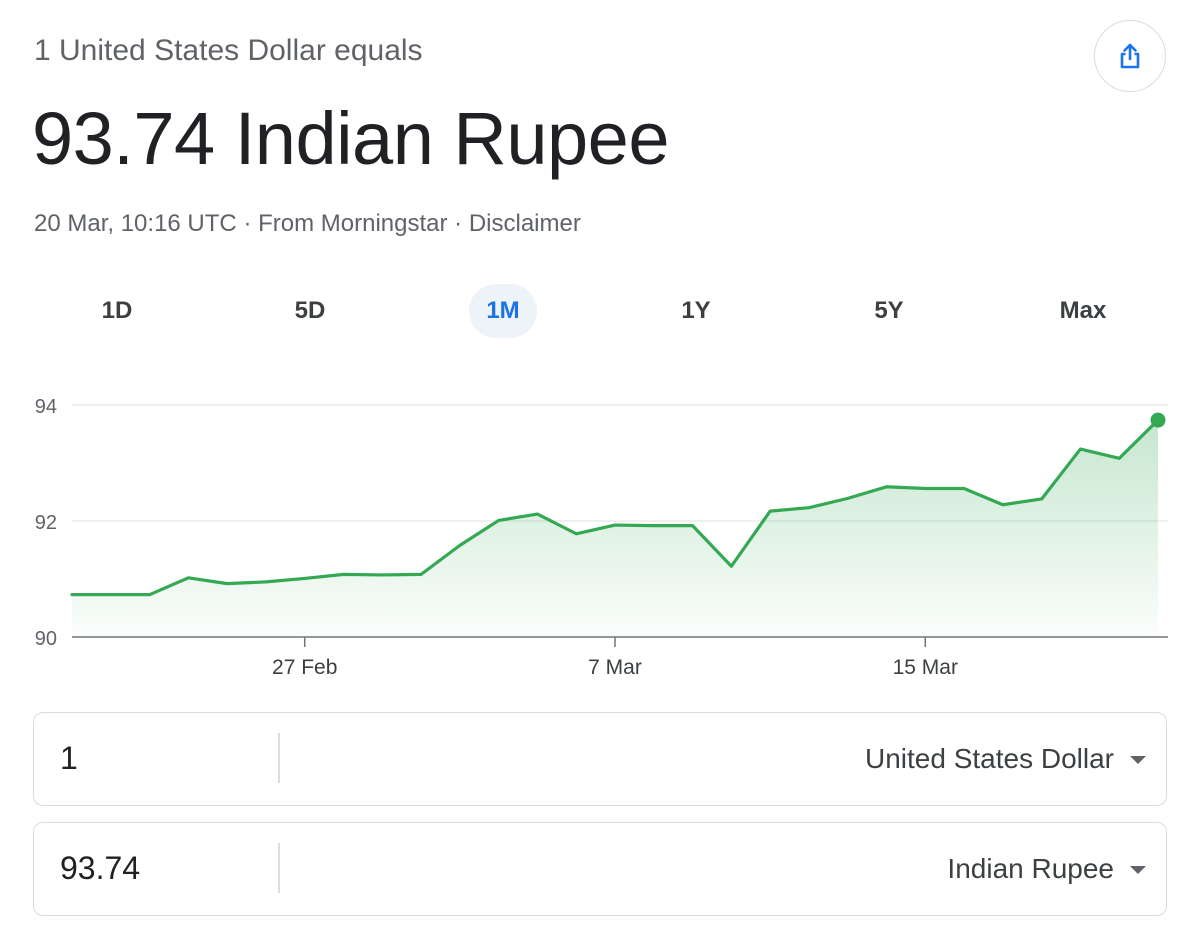  What do you see at coordinates (310, 310) in the screenshot?
I see `tab-5d: 5D` at bounding box center [310, 310].